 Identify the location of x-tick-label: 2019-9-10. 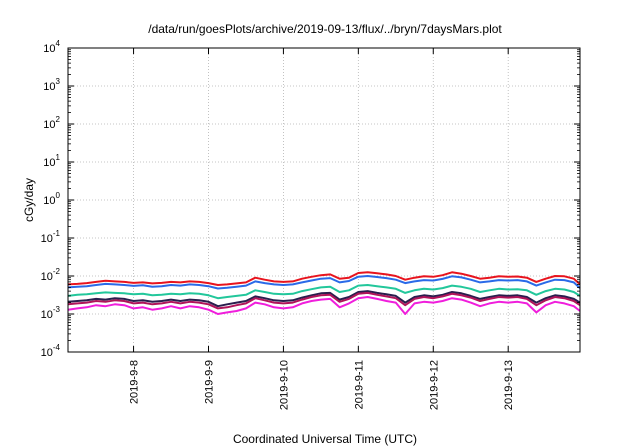
(284, 385).